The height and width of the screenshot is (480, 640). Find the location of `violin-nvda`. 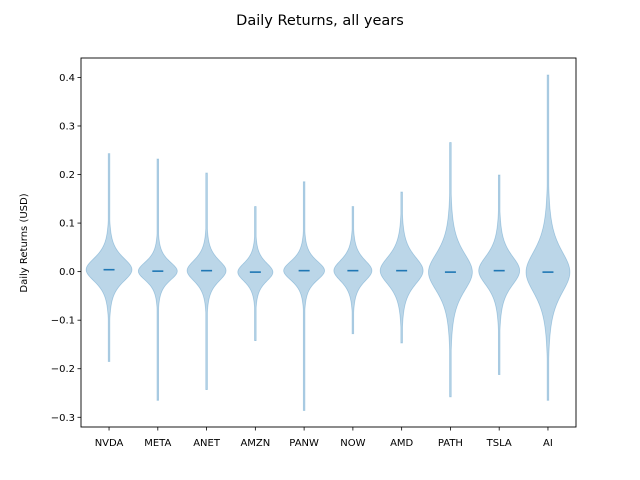

violin-nvda is located at coordinates (109, 257).